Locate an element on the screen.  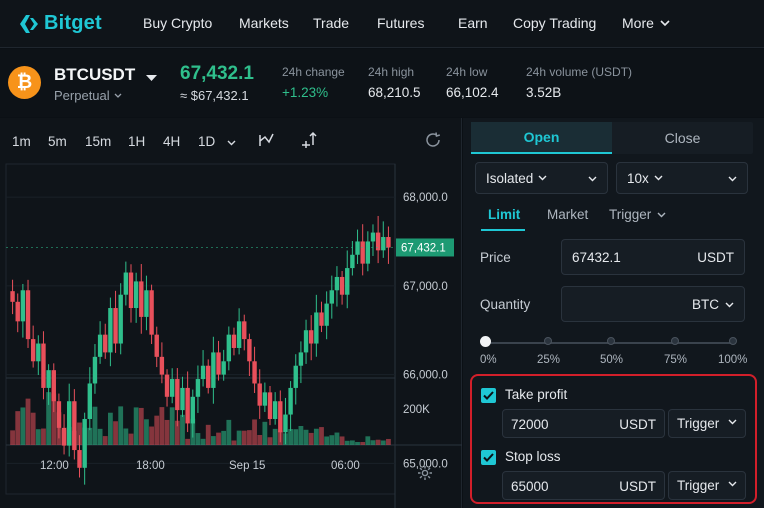
quantity-unit-select: BTC is located at coordinates (713, 304).